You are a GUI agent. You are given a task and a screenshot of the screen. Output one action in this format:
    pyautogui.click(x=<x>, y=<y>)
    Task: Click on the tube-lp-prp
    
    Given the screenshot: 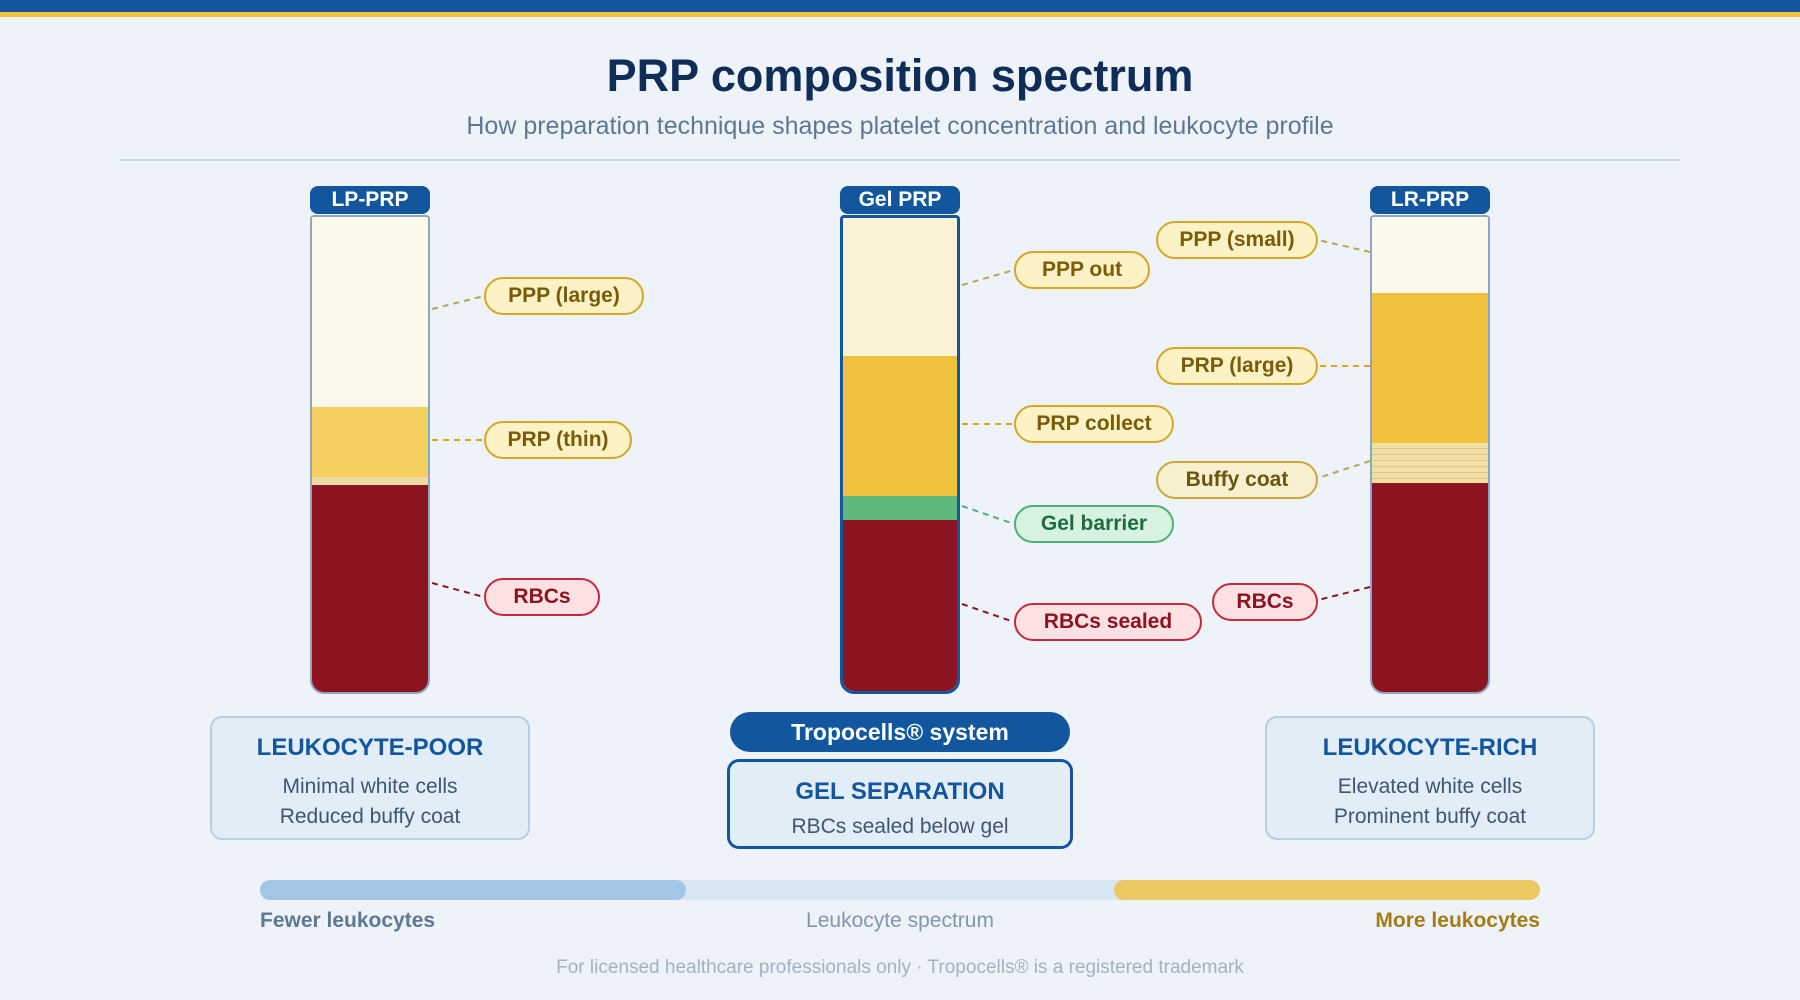 What is the action you would take?
    pyautogui.click(x=370, y=454)
    